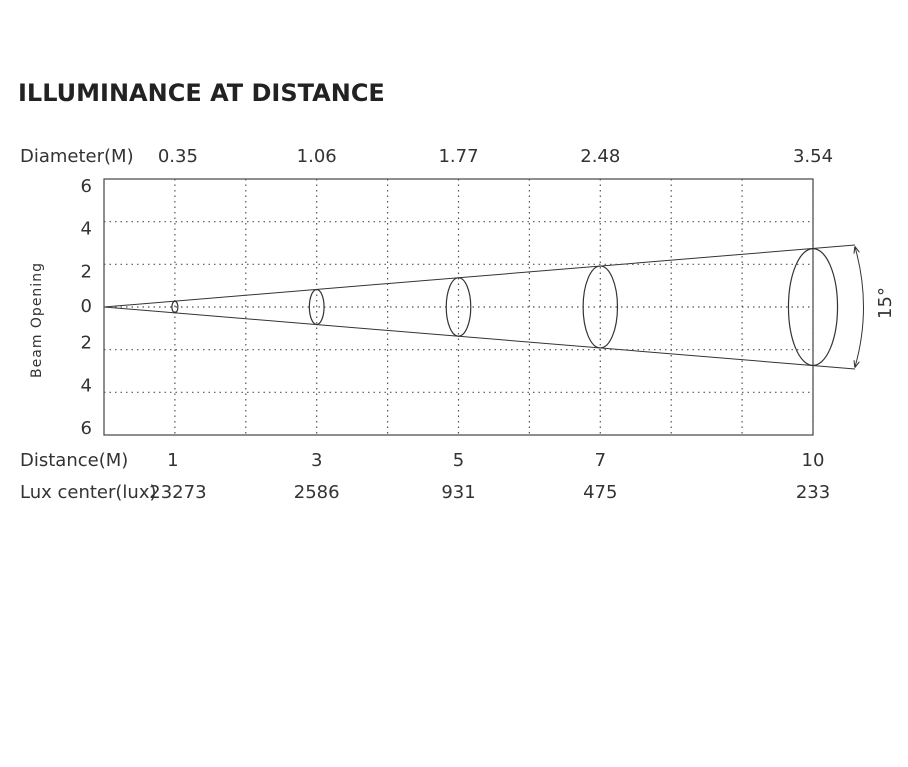  Describe the element at coordinates (600, 156) in the screenshot. I see `diameter-value: 2.48` at that location.